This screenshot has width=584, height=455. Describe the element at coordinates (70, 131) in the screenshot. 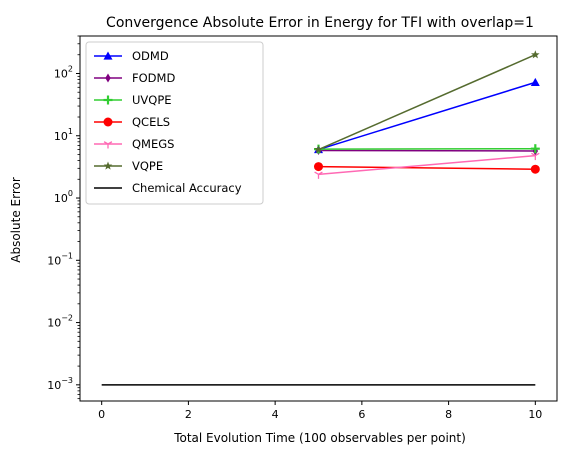

I see `y-tick-exponent: 1` at that location.